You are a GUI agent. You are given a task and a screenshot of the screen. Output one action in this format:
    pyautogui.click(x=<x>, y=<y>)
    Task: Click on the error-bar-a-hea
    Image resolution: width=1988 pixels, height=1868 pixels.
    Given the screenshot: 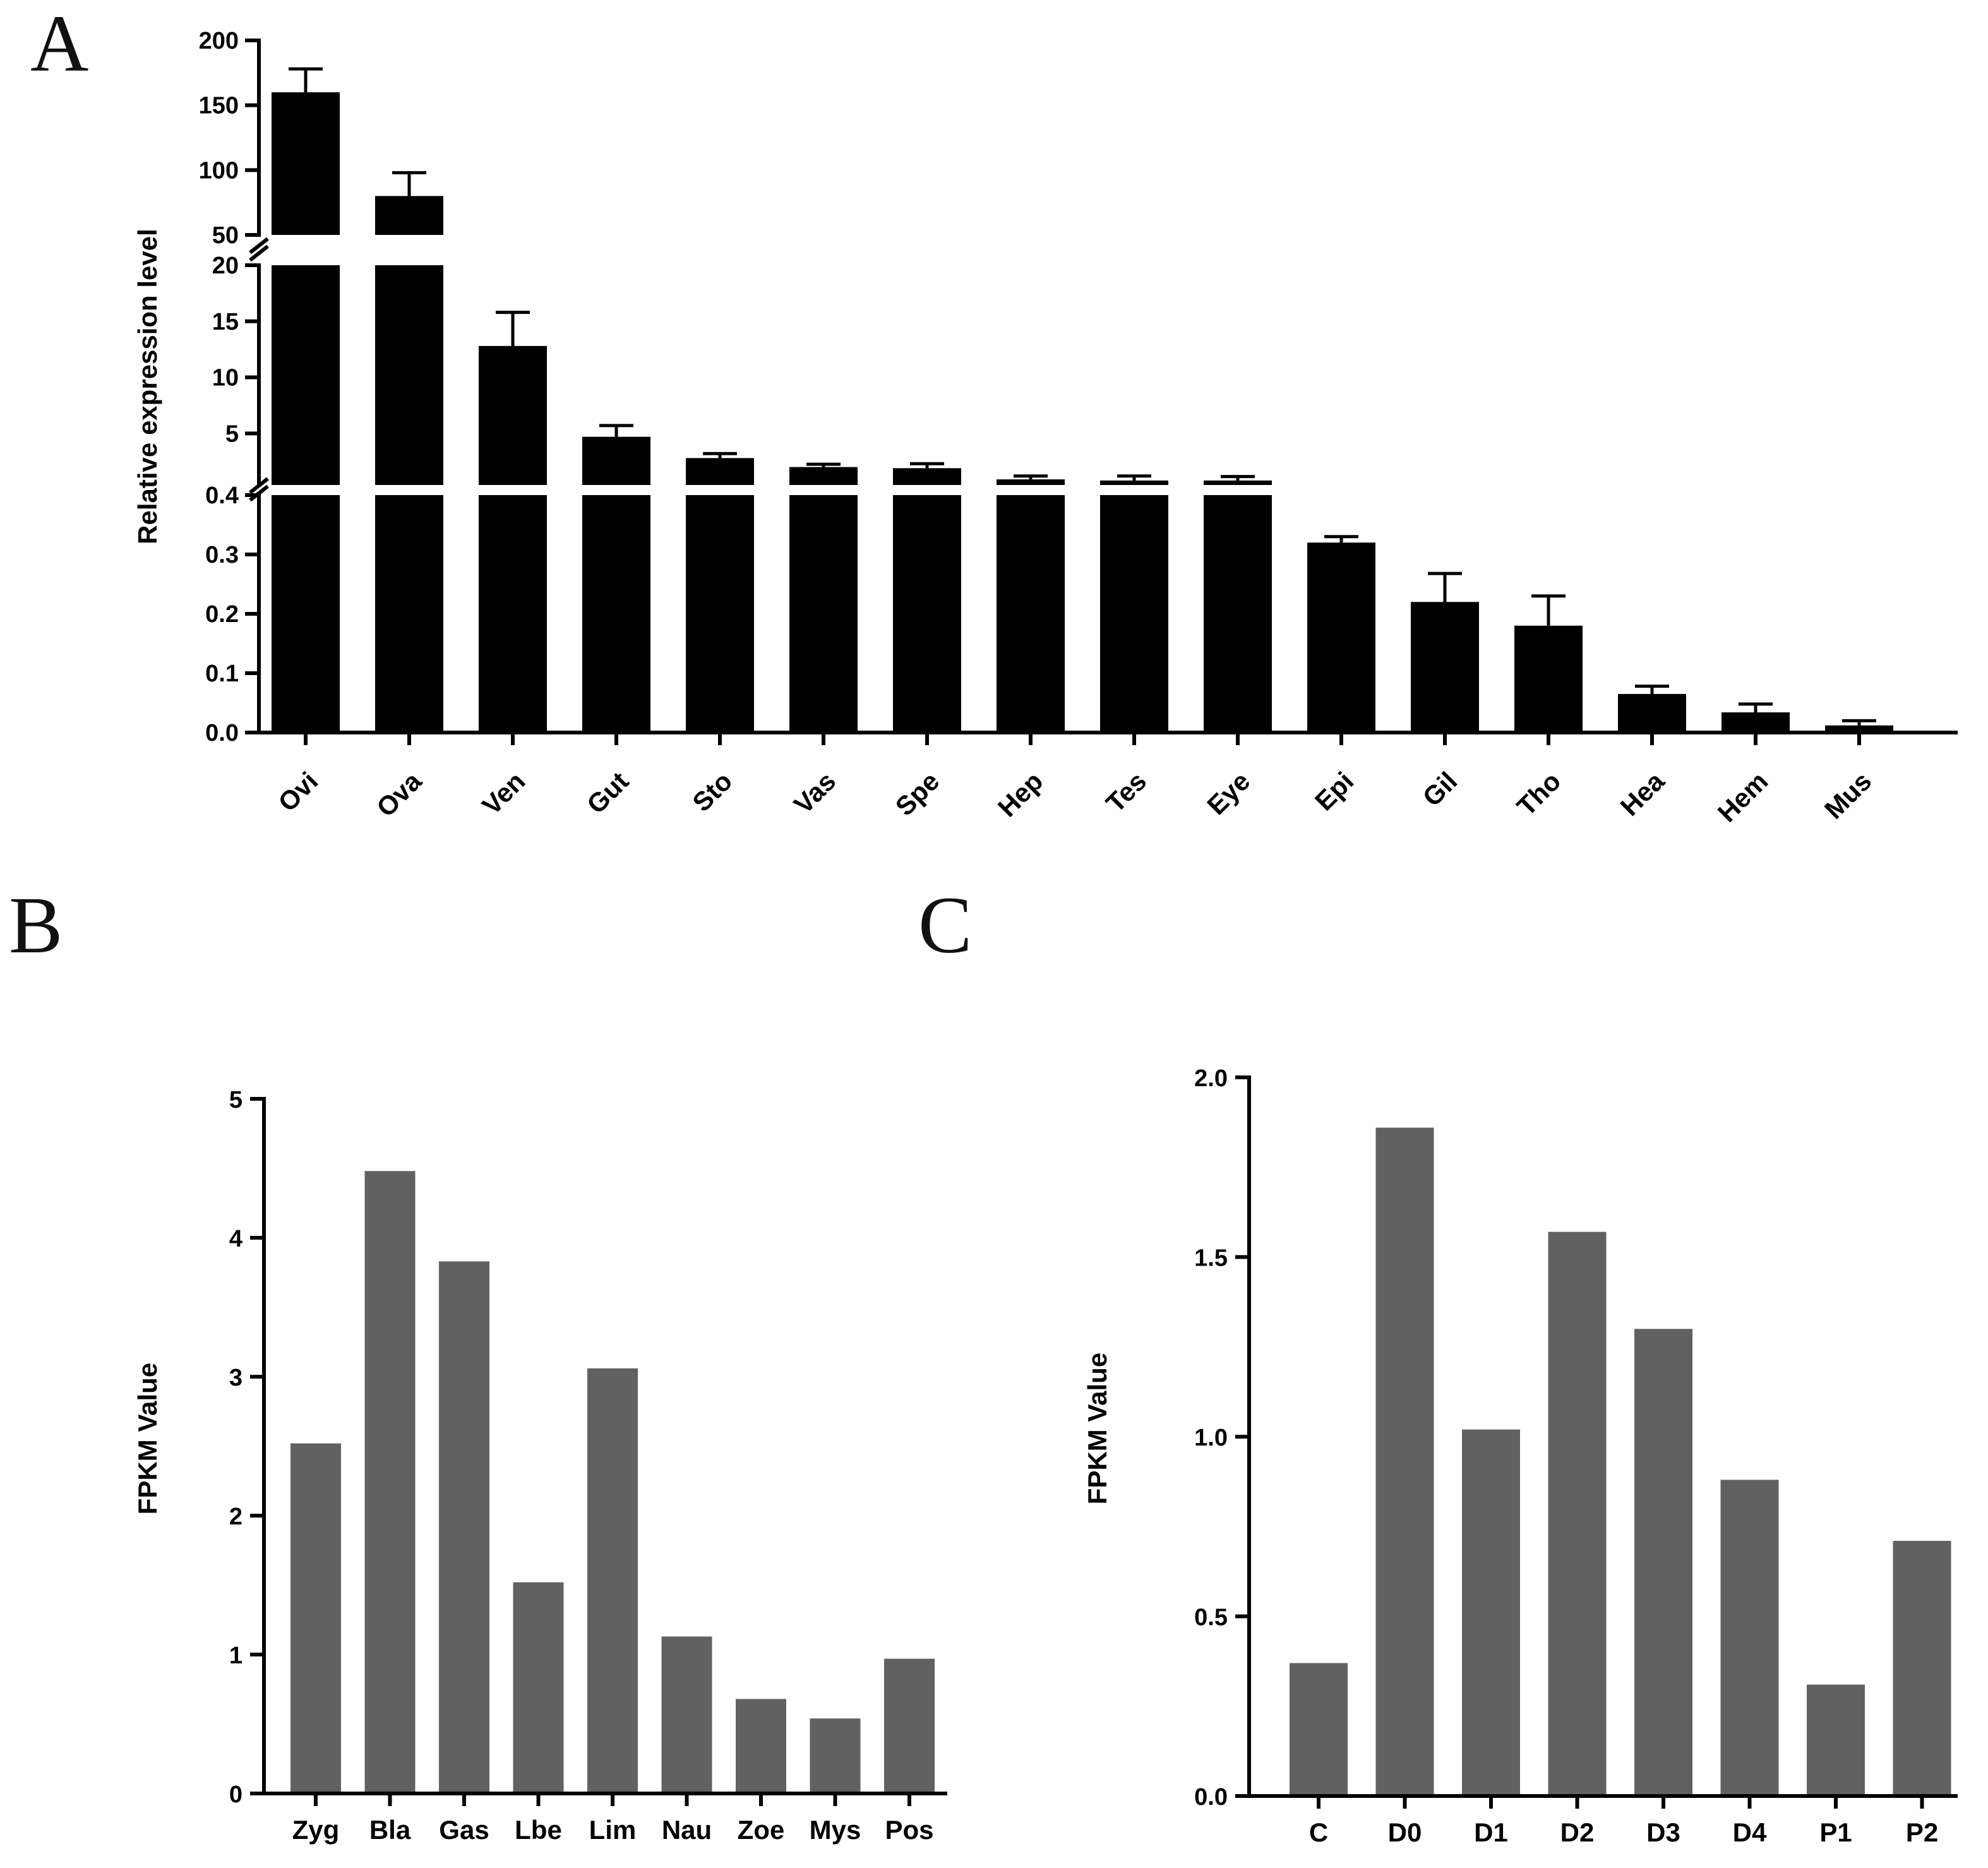 What is the action you would take?
    pyautogui.click(x=1652, y=689)
    